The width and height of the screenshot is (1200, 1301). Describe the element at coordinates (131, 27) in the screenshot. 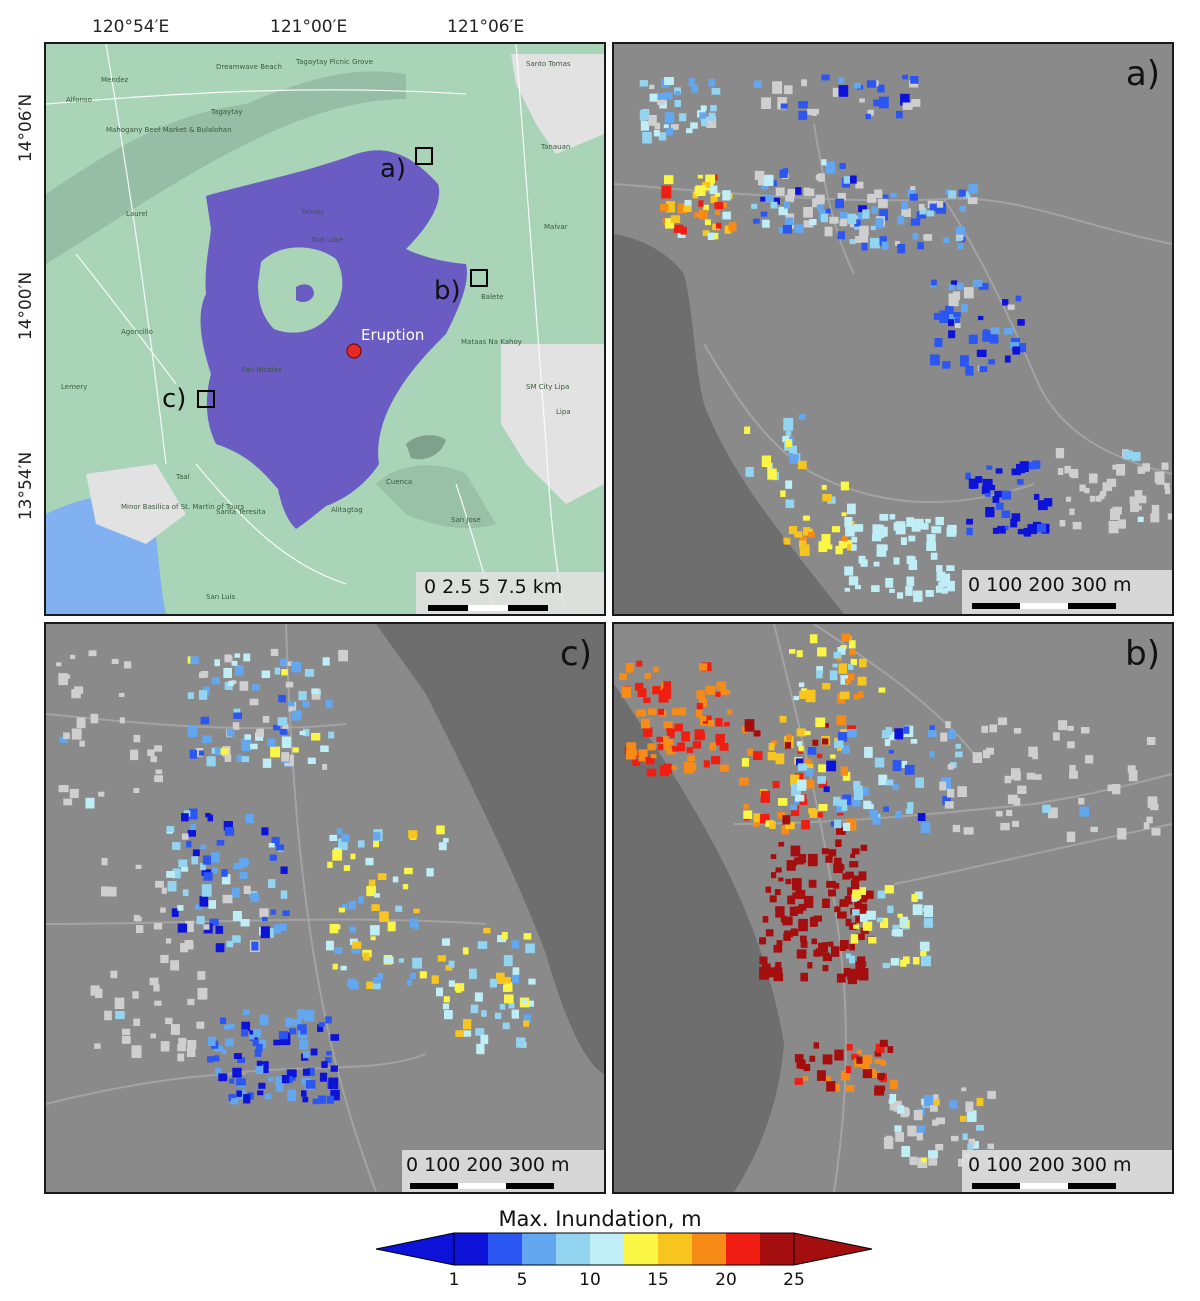

I see `lon-tick-label: 120°54′E` at that location.